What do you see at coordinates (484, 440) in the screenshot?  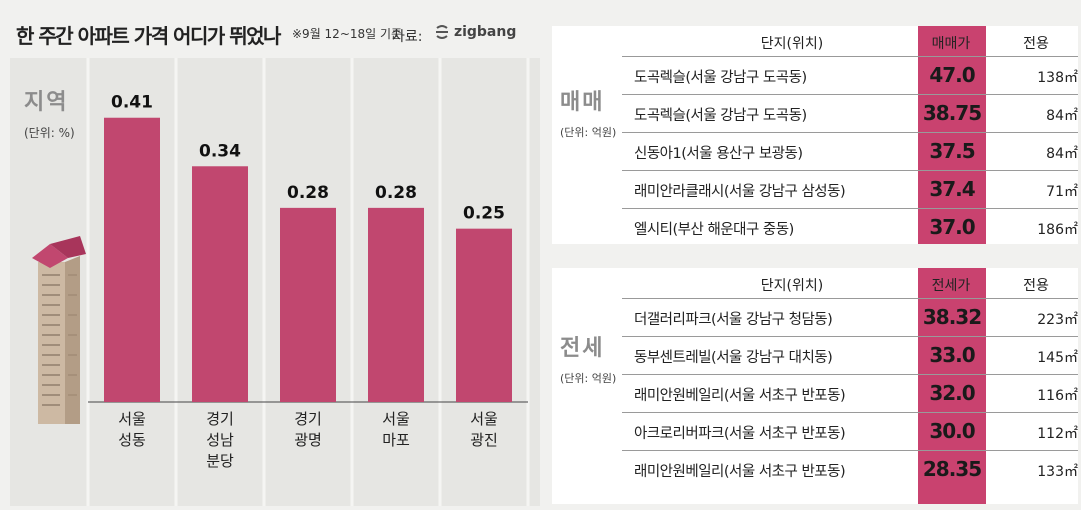 I see `category-label: 광진` at bounding box center [484, 440].